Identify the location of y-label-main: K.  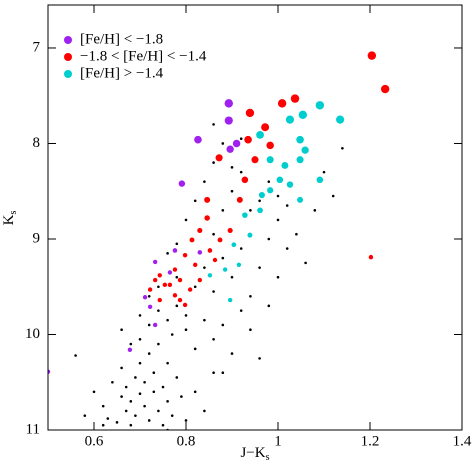
(9, 219).